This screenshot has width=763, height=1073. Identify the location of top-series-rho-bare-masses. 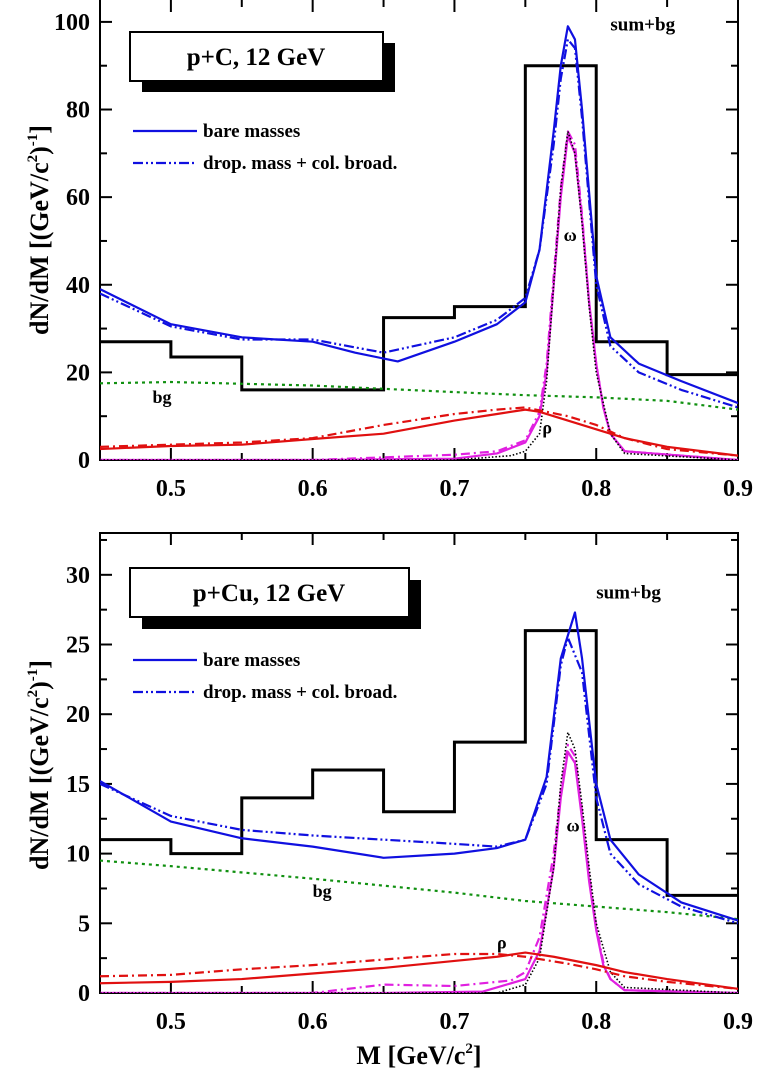
(419, 432).